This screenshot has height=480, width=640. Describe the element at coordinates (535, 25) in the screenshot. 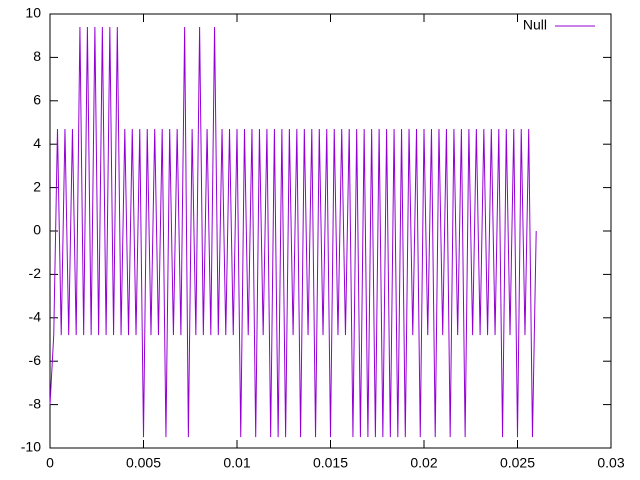

I see `legend-label: Null` at that location.